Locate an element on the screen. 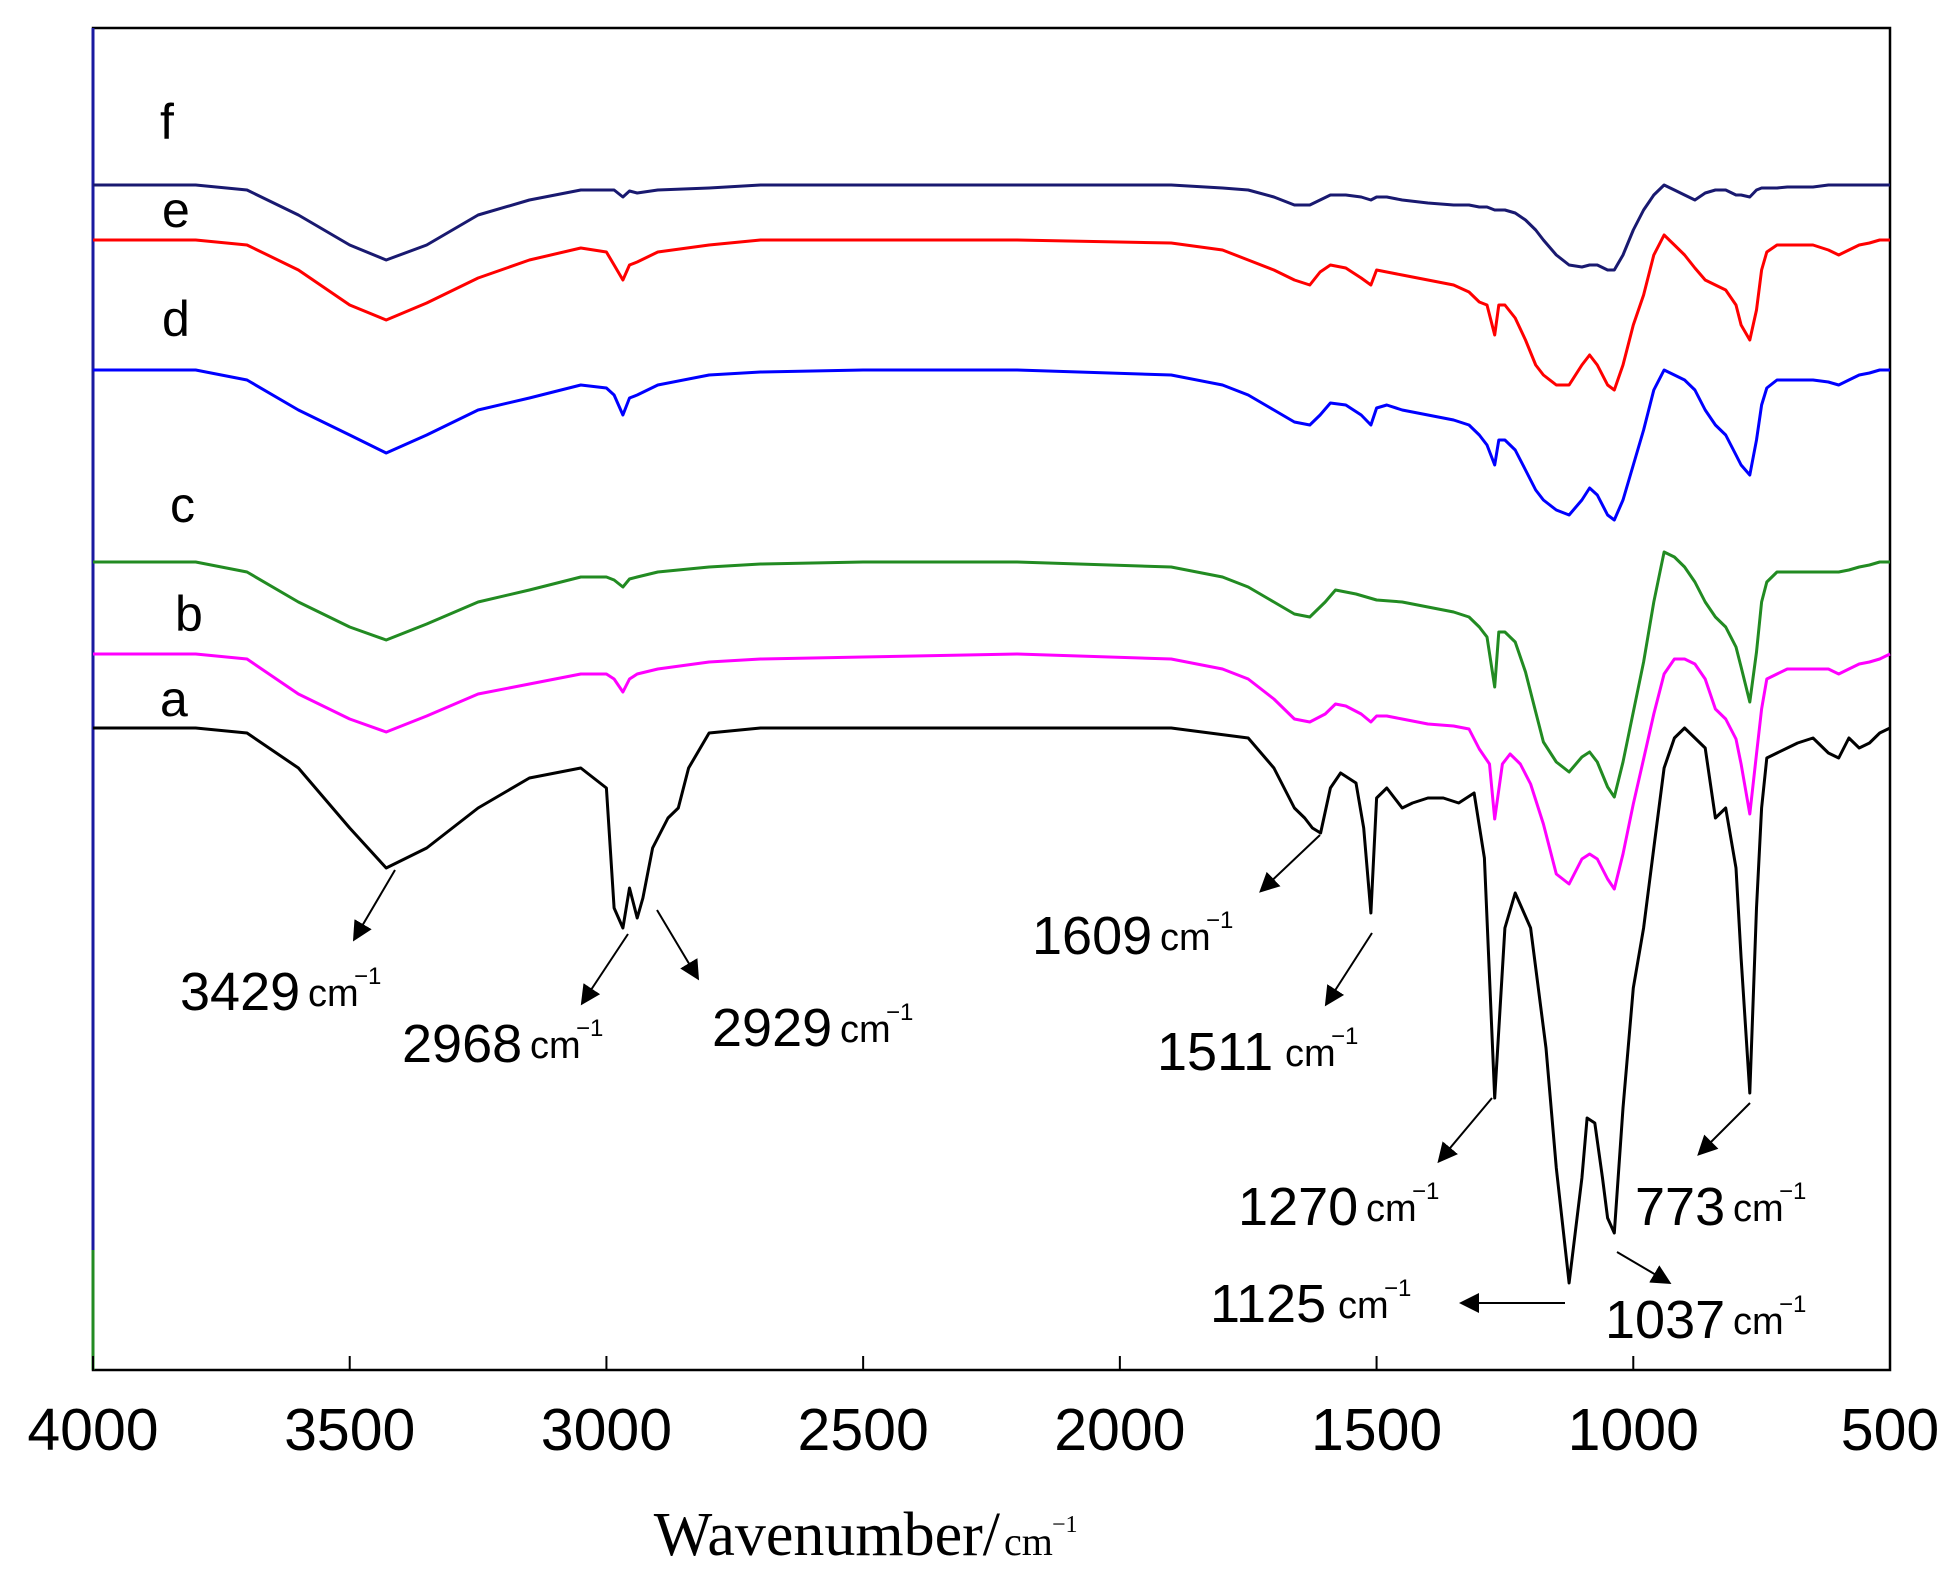 Image resolution: width=1949 pixels, height=1572 pixels. x-tick-label: 3000 is located at coordinates (606, 1430).